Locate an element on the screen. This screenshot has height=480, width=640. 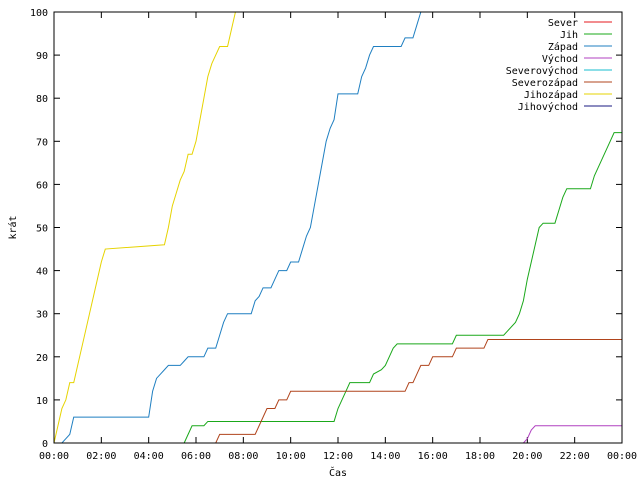
x-tick-label: 08:00 is located at coordinates (243, 456).